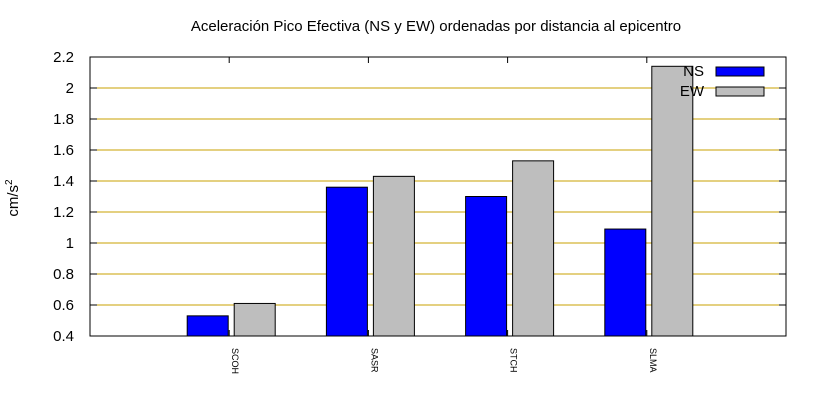 The height and width of the screenshot is (405, 820). What do you see at coordinates (514, 360) in the screenshot?
I see `x-category-label: STCH` at bounding box center [514, 360].